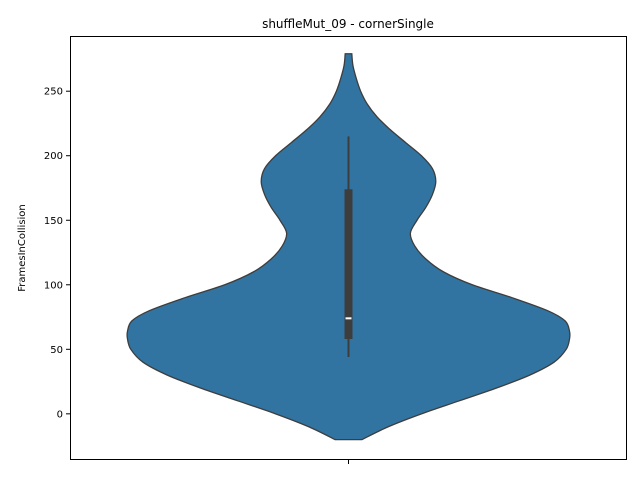 The width and height of the screenshot is (640, 480). What do you see at coordinates (22, 248) in the screenshot?
I see `y-axis-label: FramesInCollision` at bounding box center [22, 248].